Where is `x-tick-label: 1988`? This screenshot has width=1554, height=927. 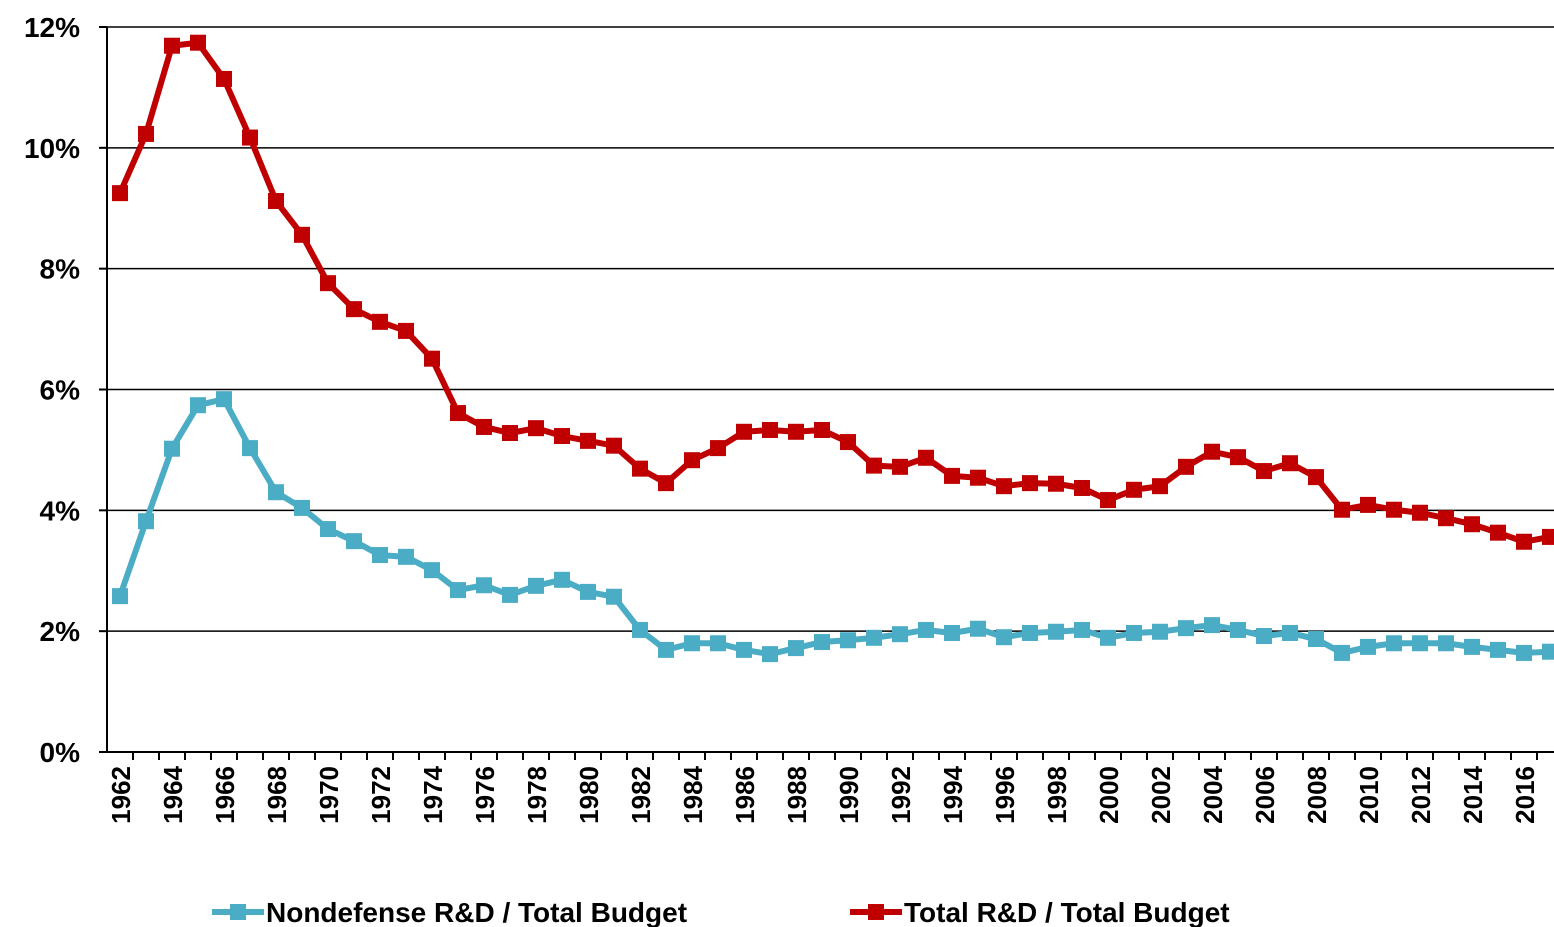 x-tick-label: 1988 is located at coordinates (797, 795).